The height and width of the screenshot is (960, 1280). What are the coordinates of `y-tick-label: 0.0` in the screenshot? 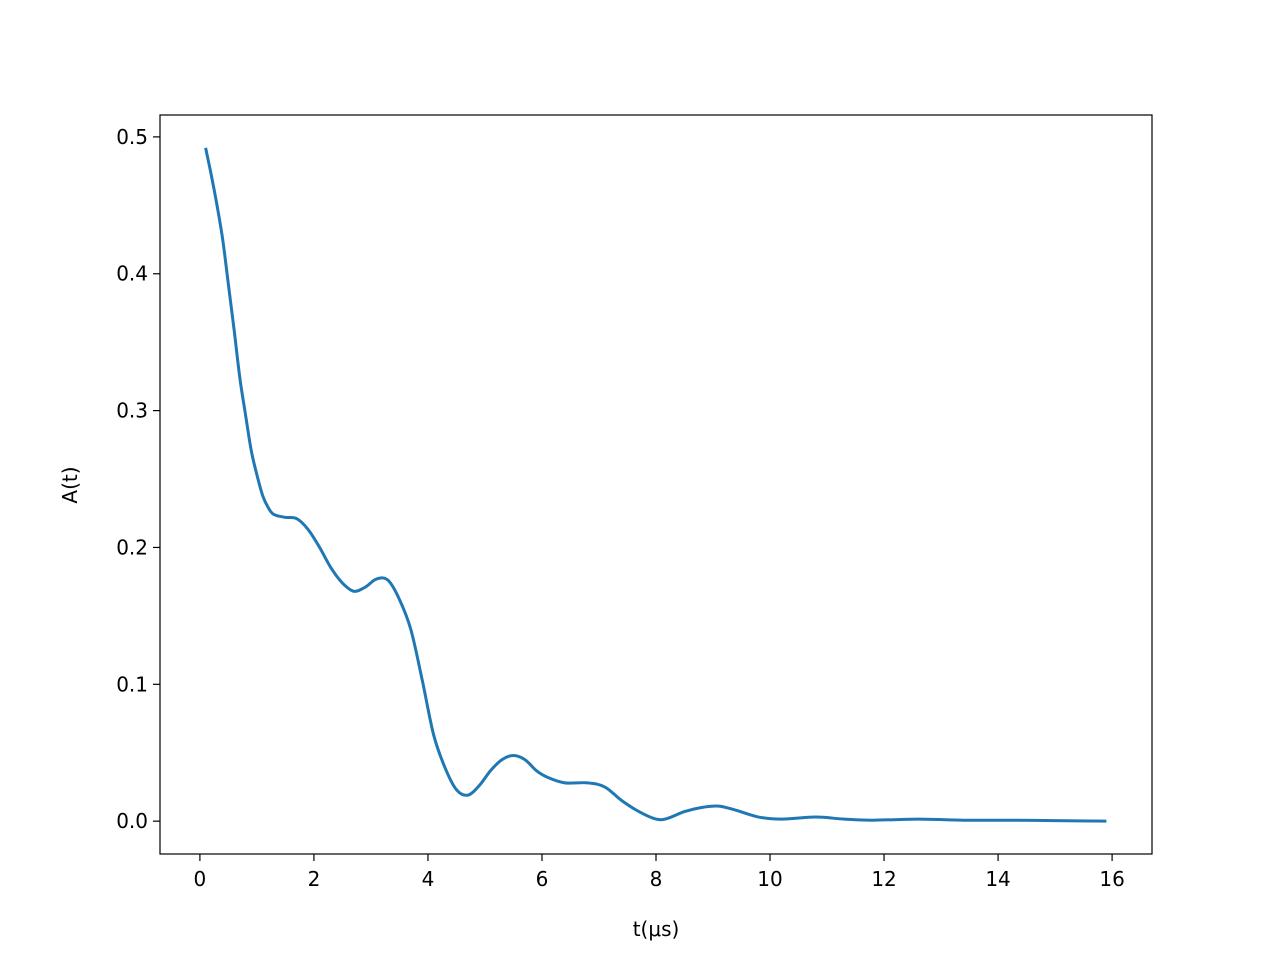 It's located at (132, 821).